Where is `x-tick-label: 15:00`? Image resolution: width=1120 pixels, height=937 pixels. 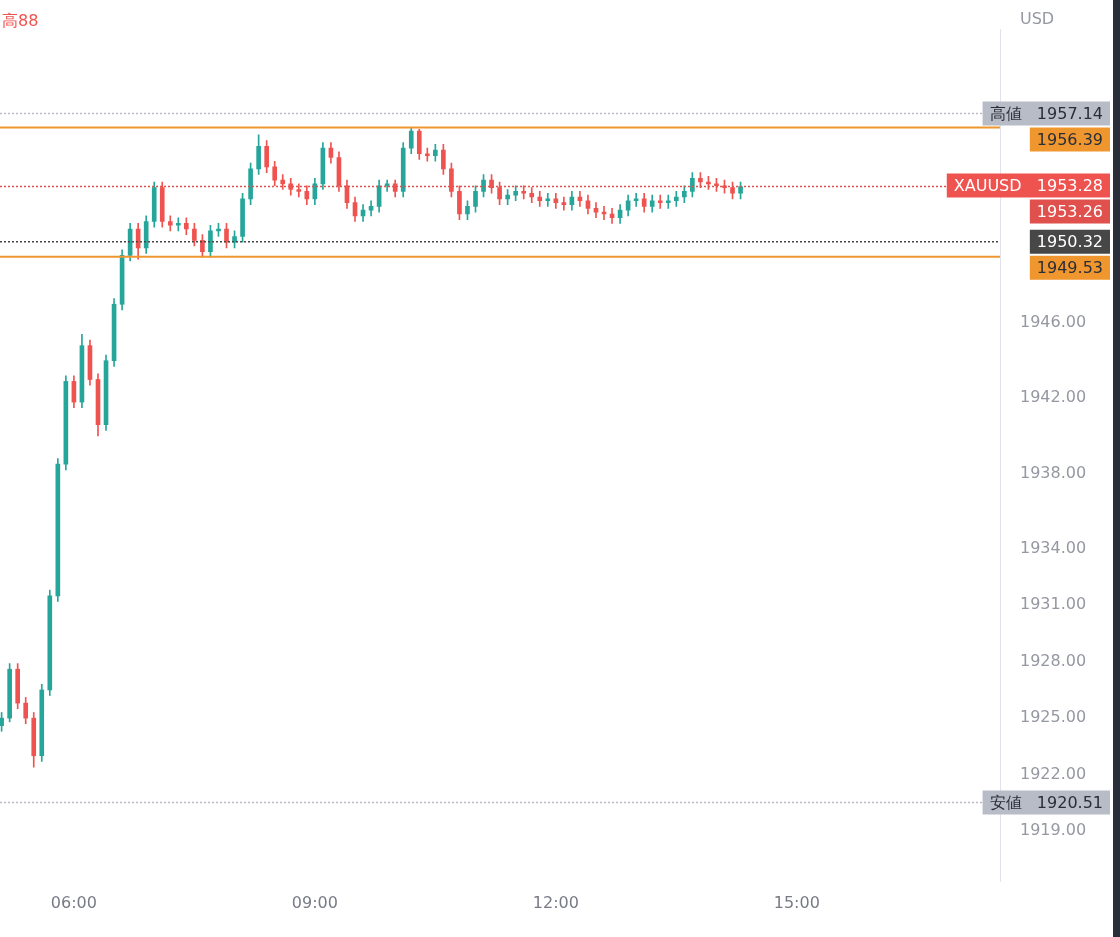 x-tick-label: 15:00 is located at coordinates (796, 902).